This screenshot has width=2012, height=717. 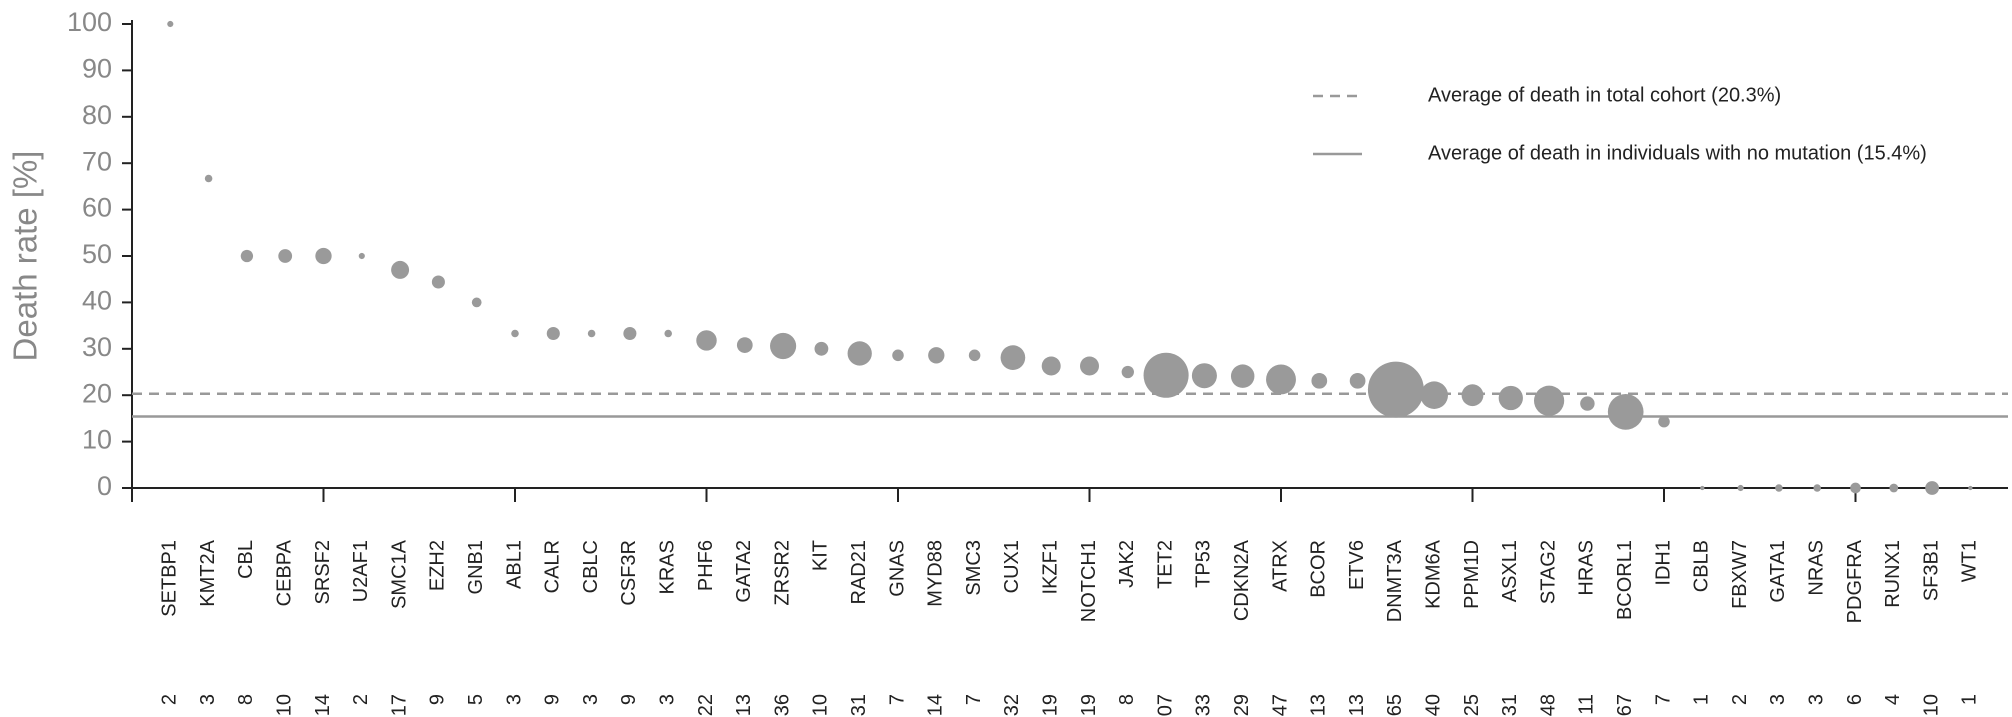 What do you see at coordinates (514, 564) in the screenshot?
I see `x-tick-label: ABL1` at bounding box center [514, 564].